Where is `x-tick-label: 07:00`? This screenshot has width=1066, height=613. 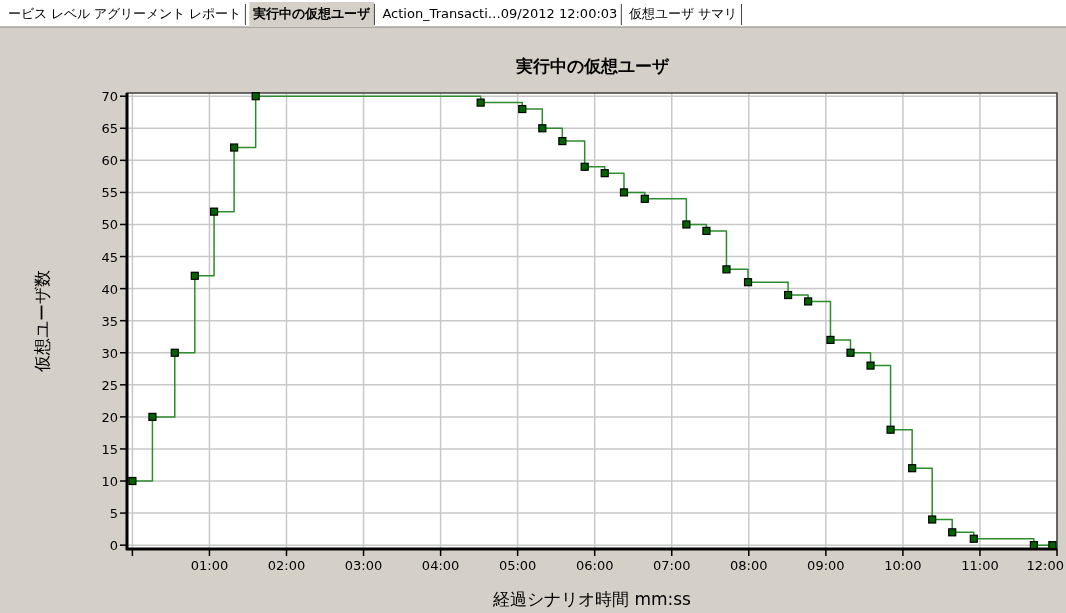 x-tick-label: 07:00 is located at coordinates (672, 565).